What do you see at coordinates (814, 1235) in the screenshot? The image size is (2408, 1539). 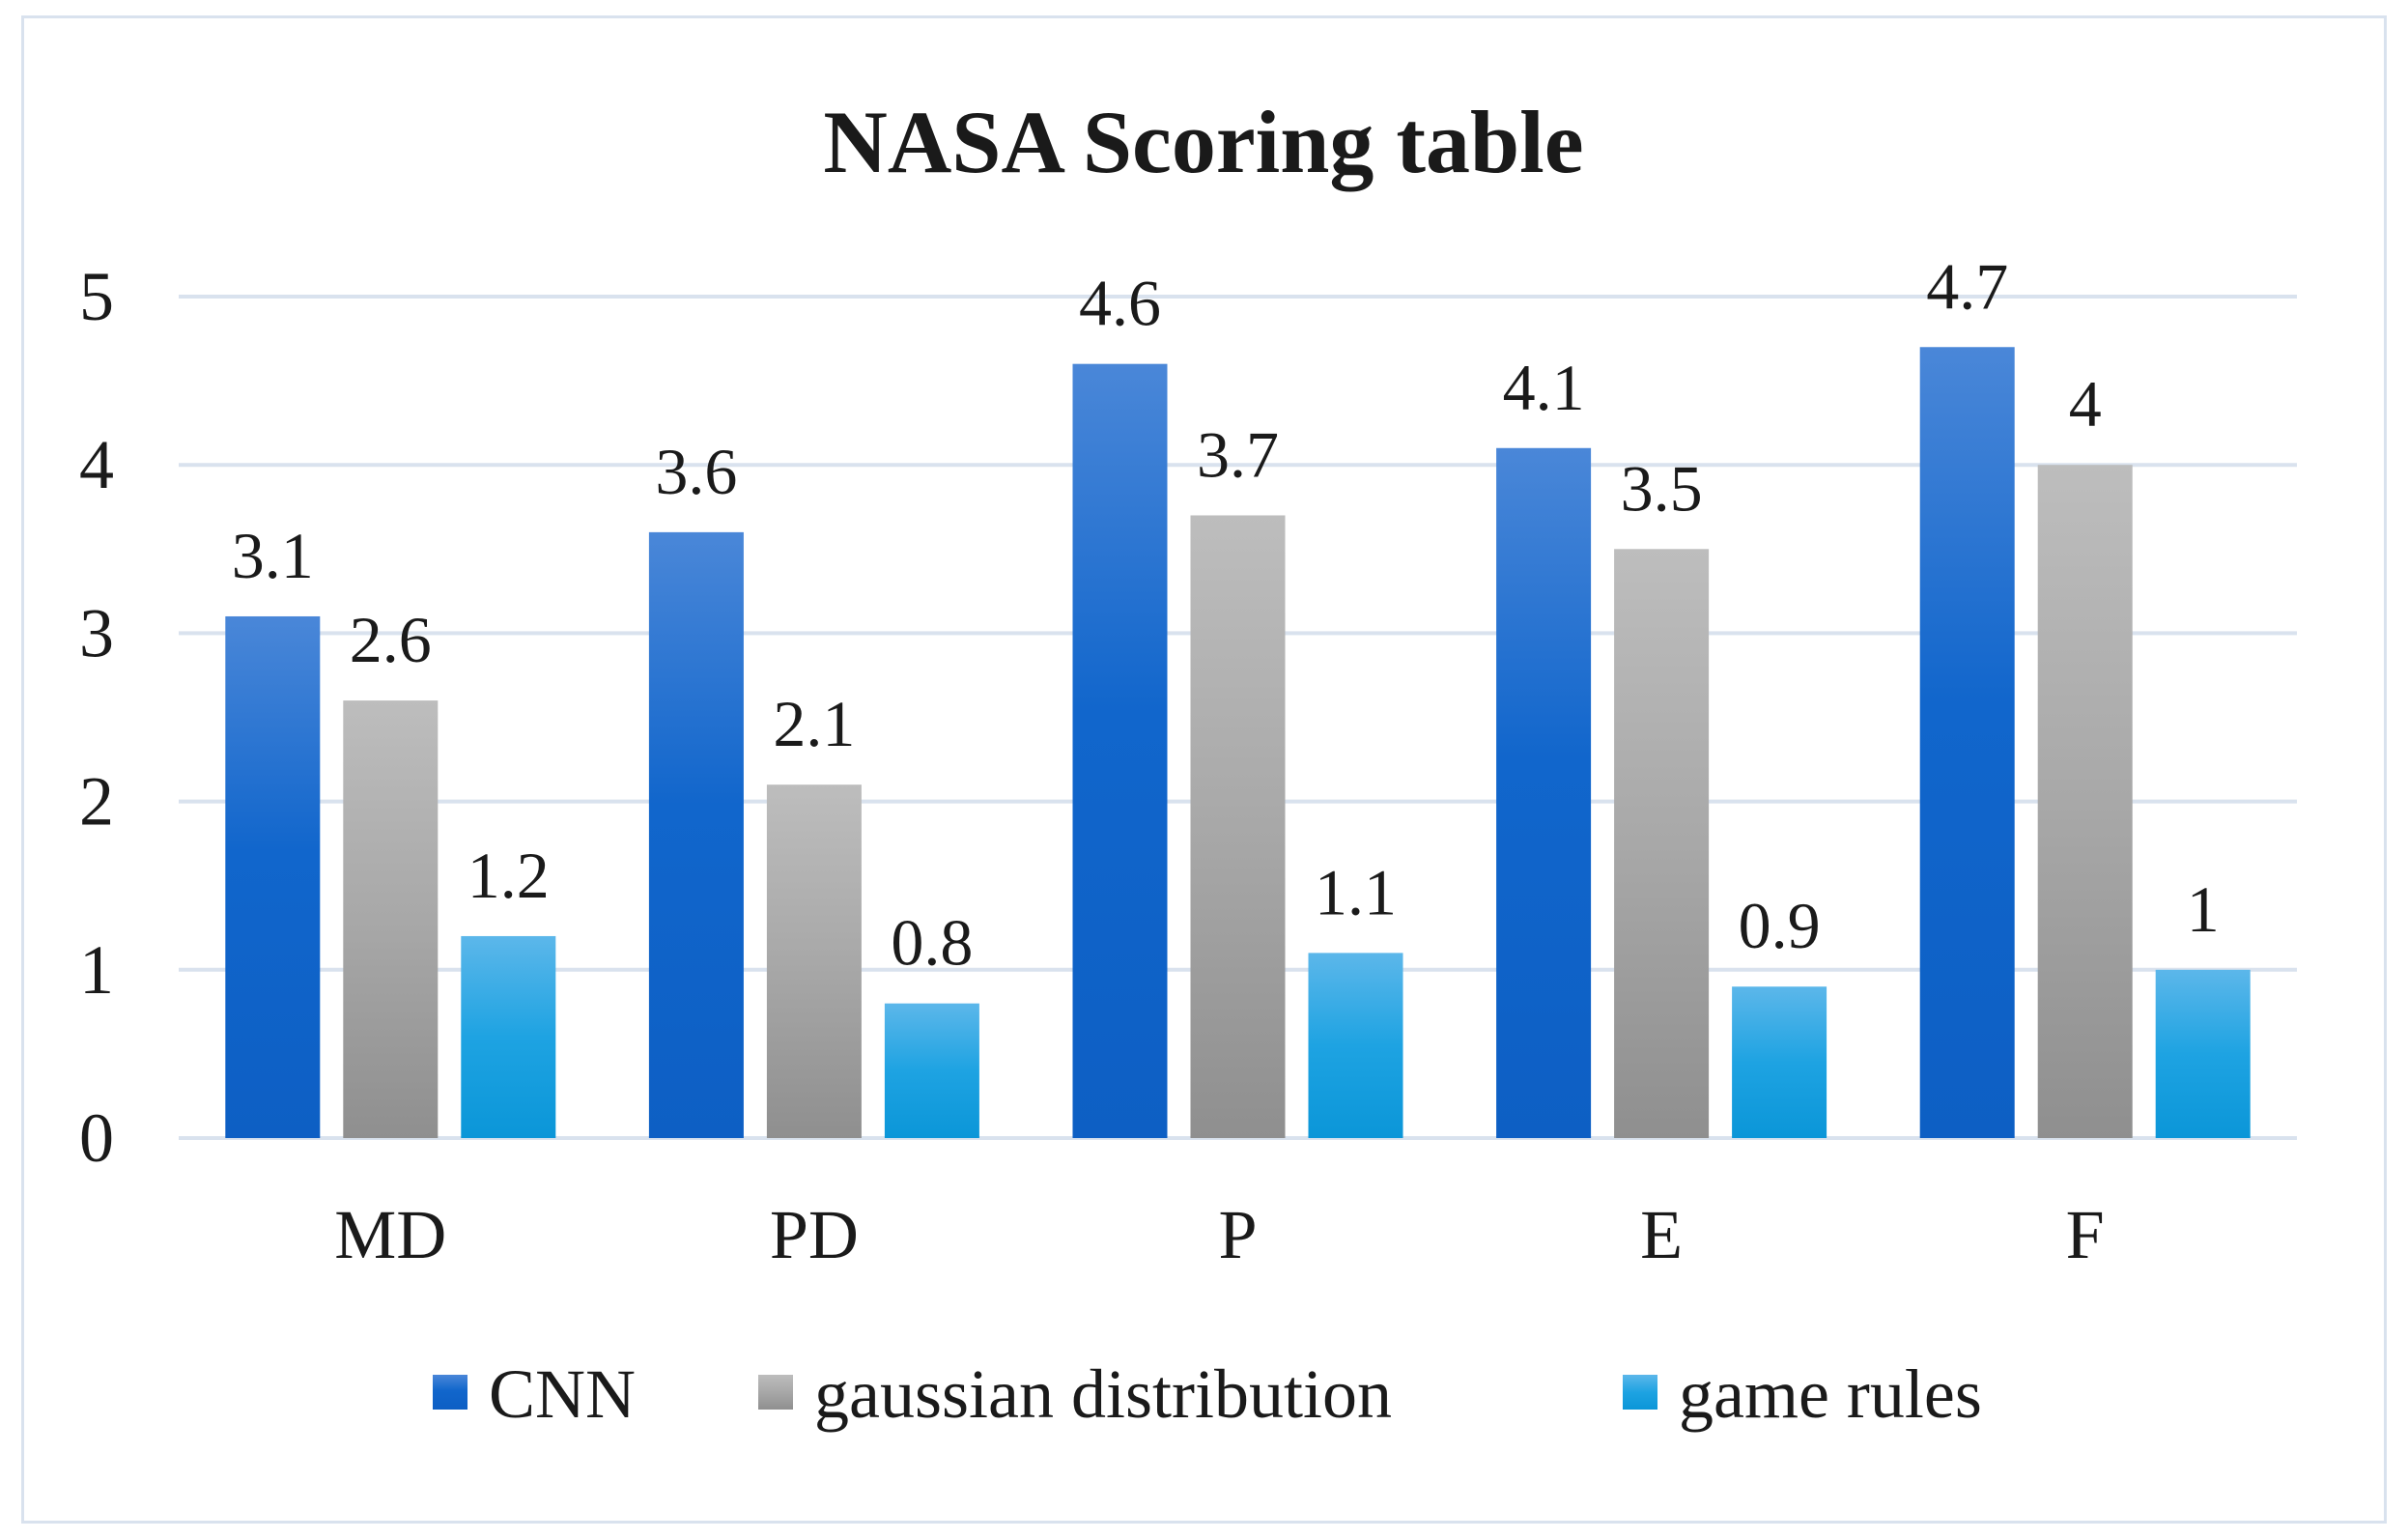 I see `x-category-label: PD` at bounding box center [814, 1235].